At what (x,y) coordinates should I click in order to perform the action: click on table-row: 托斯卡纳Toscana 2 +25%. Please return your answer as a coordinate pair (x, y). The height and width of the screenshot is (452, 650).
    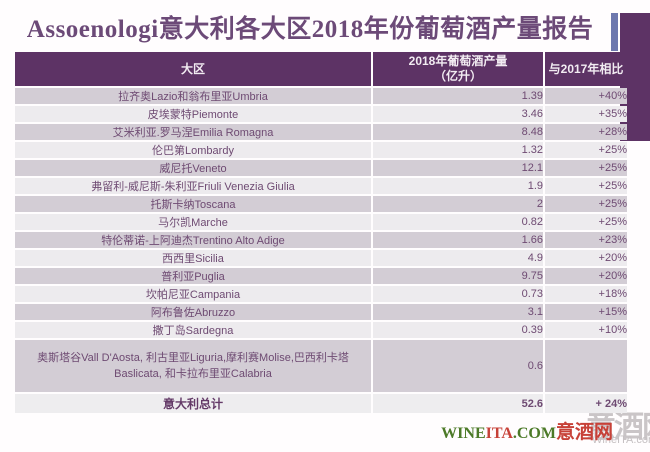
    Looking at the image, I should click on (321, 204).